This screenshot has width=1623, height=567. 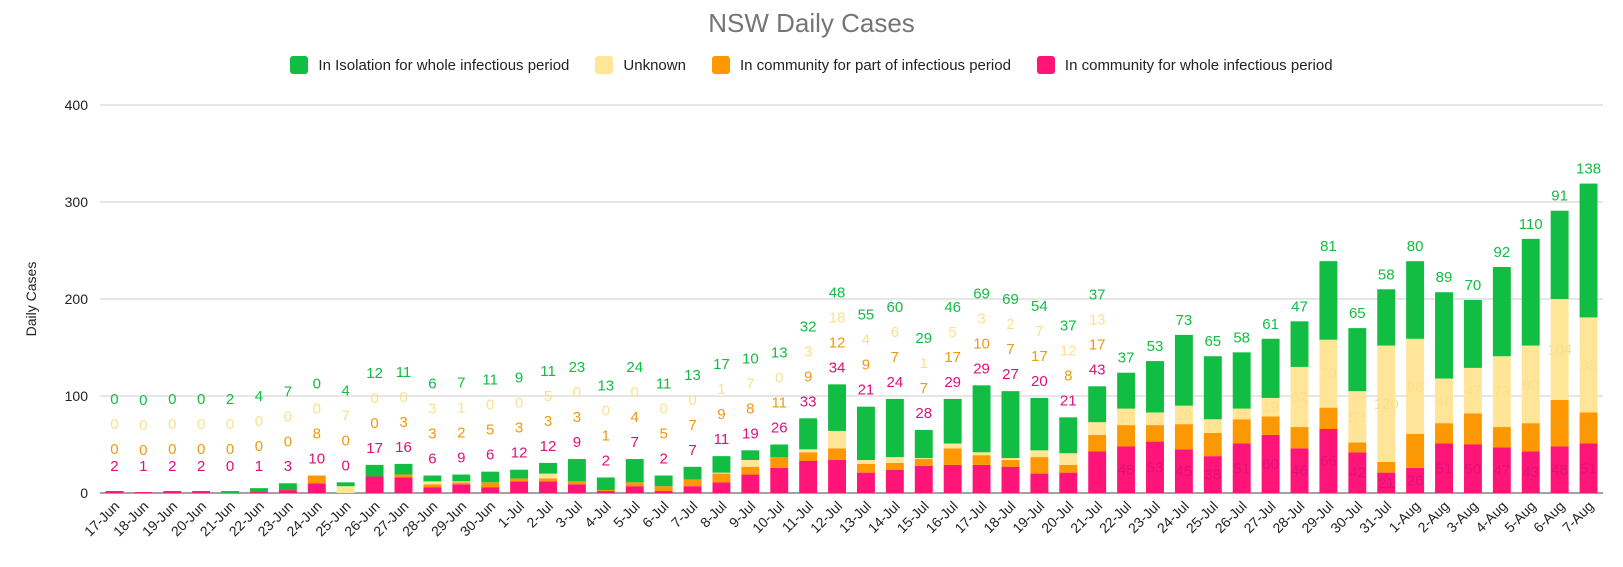 What do you see at coordinates (1241, 431) in the screenshot?
I see `data-label: 25` at bounding box center [1241, 431].